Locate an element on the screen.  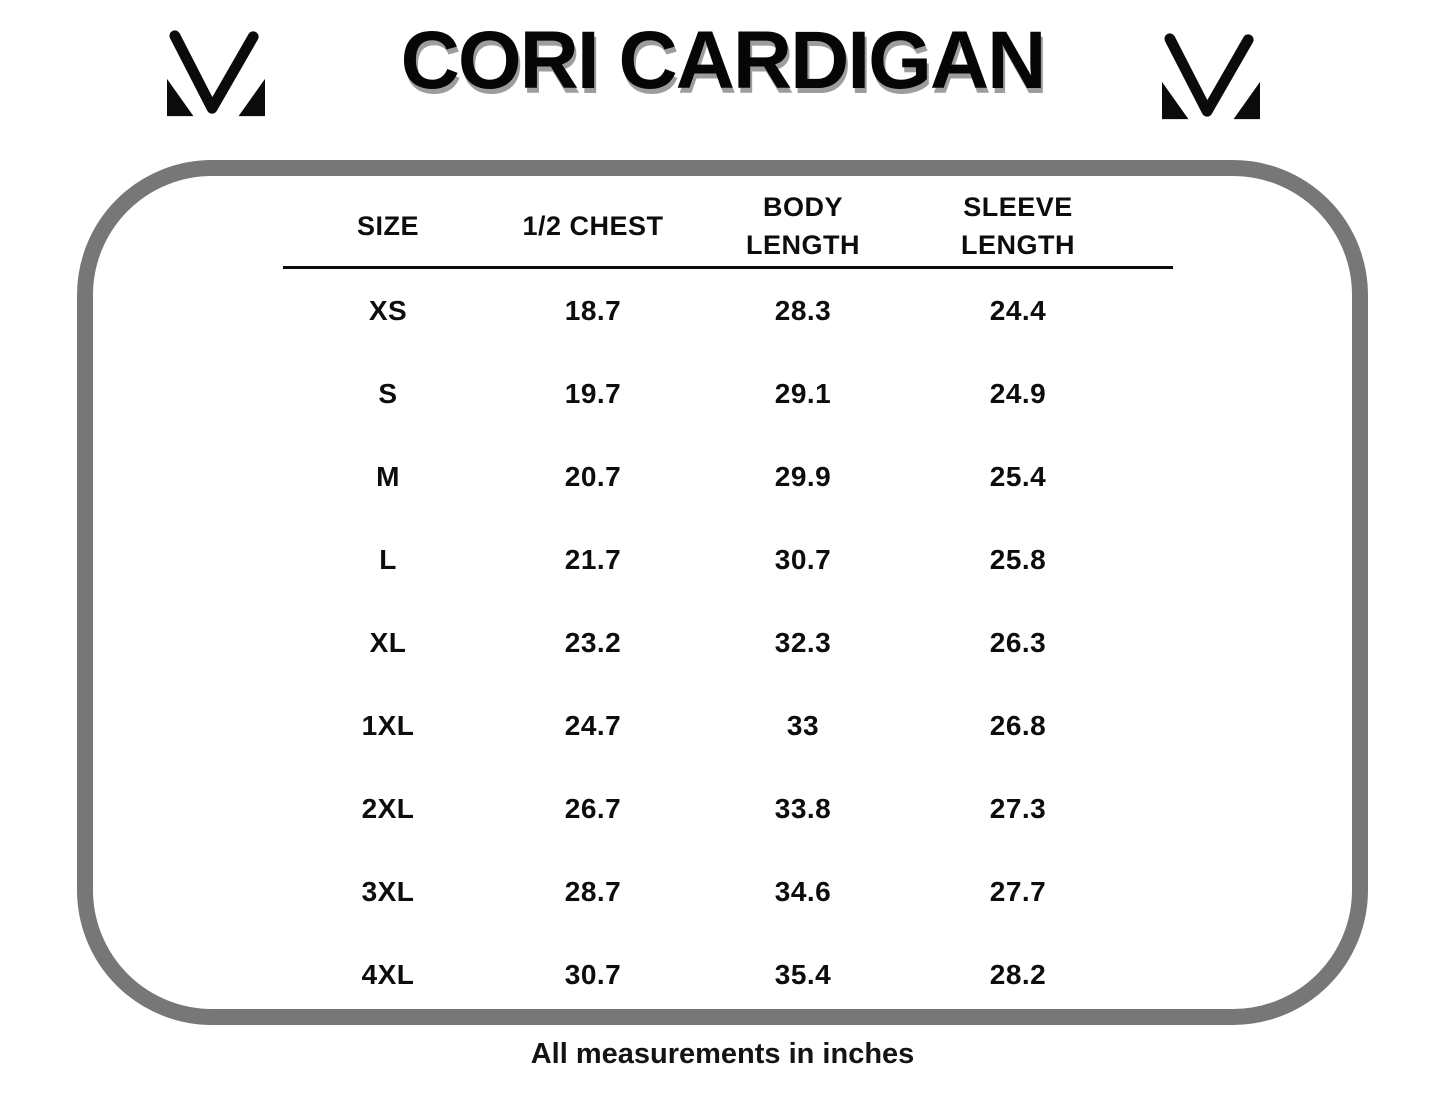
table-row: 1XL 24.7 33 26.8 is located at coordinates (728, 725).